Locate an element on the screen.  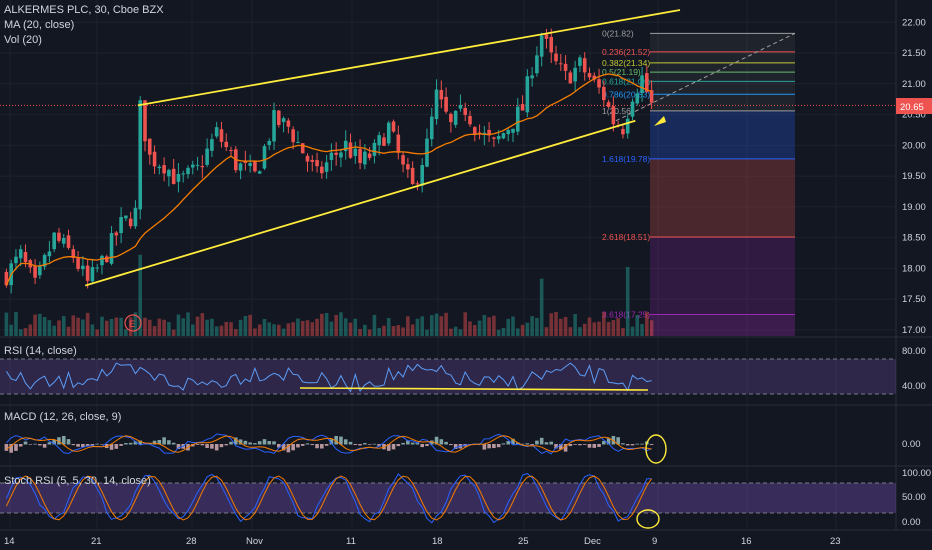
channel-upper-line is located at coordinates (409, 58).